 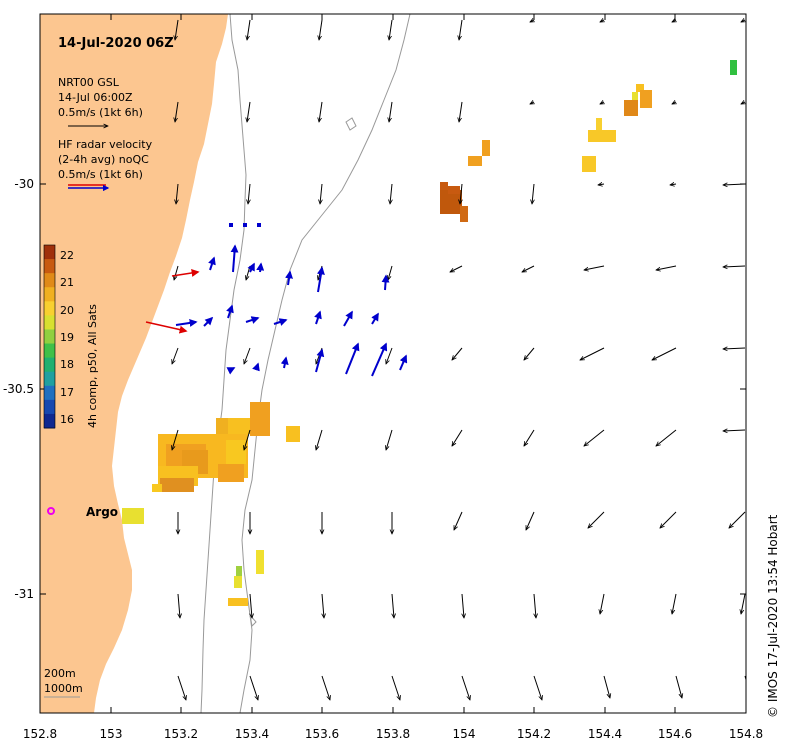 What do you see at coordinates (172, 301) in the screenshot?
I see `coastal-red-arrows` at bounding box center [172, 301].